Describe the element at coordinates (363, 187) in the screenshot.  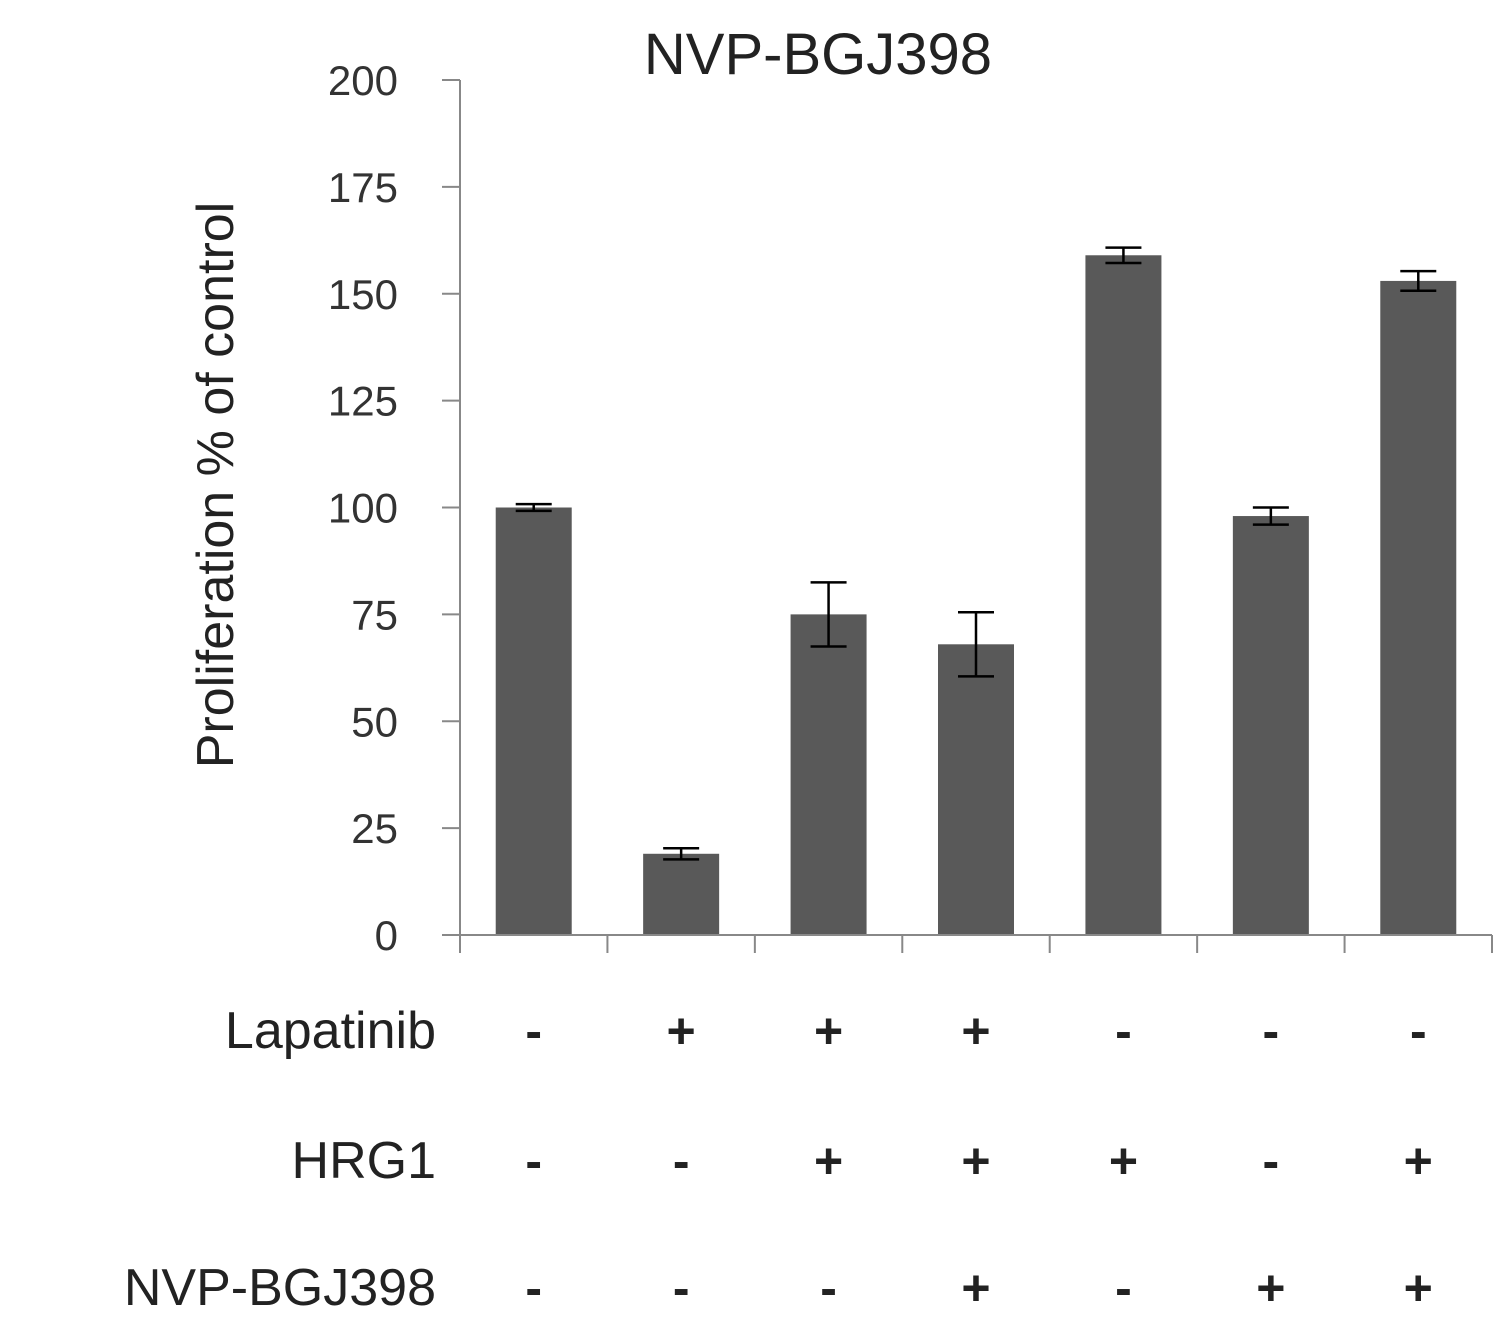
I see `y-tick-label: 175` at that location.